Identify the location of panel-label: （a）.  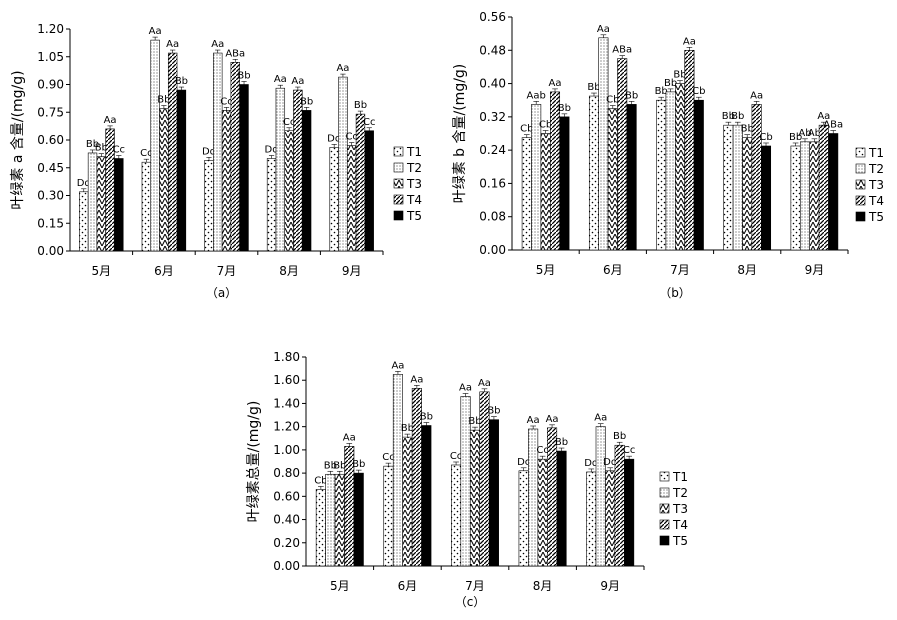
(221, 293).